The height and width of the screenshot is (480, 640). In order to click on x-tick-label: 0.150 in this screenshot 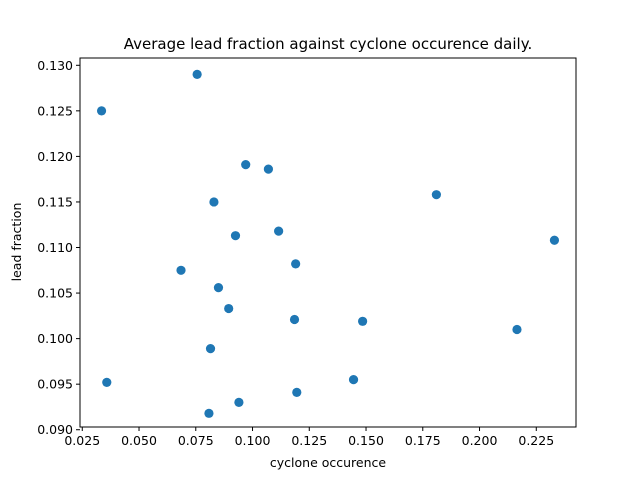, I will do `click(366, 440)`.